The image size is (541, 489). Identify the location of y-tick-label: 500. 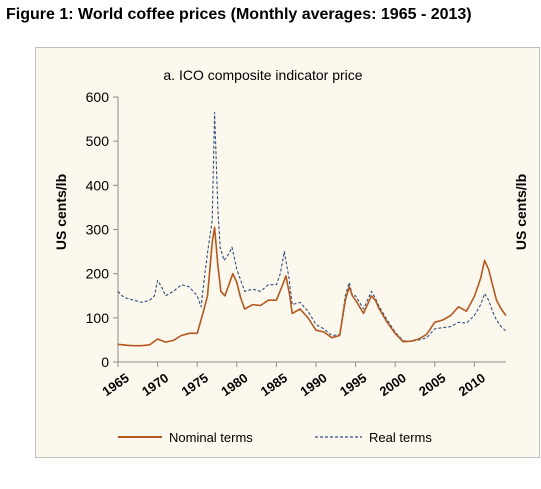
(98, 141).